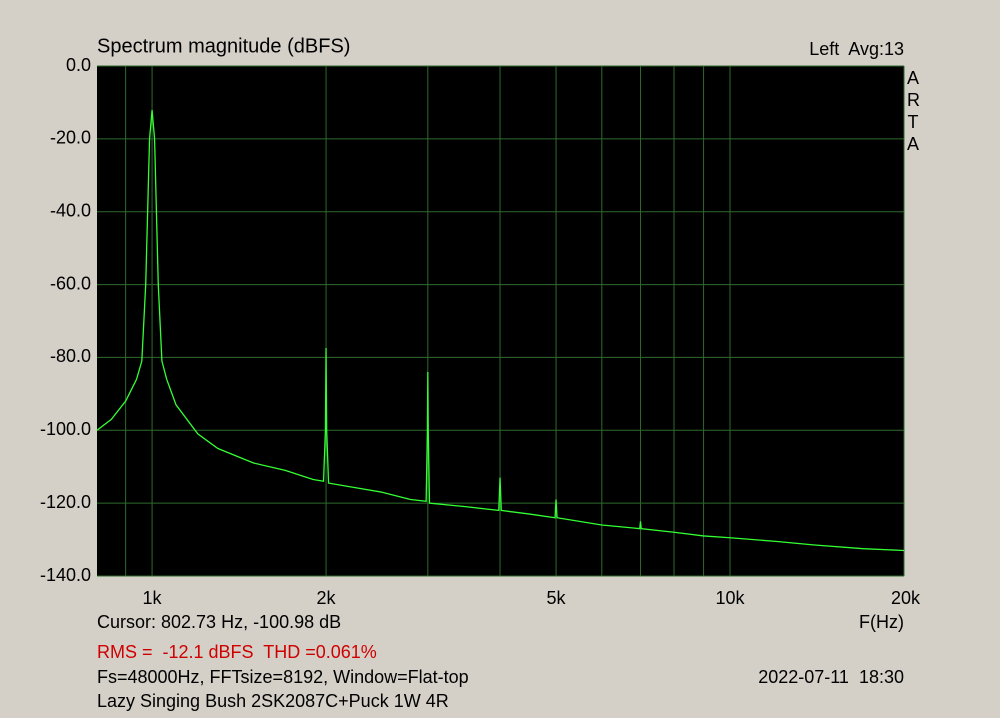  Describe the element at coordinates (70, 283) in the screenshot. I see `y-tick-label: -60.0` at that location.